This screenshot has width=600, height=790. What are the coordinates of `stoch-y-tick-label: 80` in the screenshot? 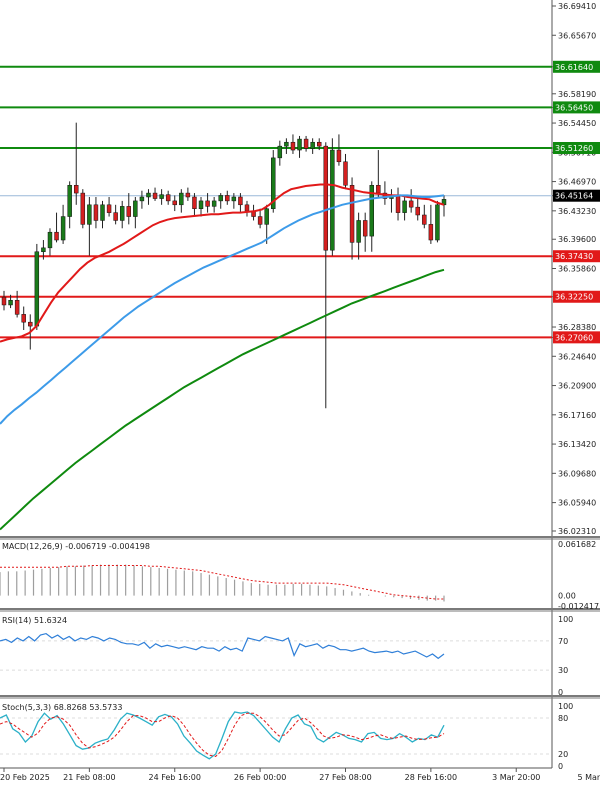 It's located at (563, 718).